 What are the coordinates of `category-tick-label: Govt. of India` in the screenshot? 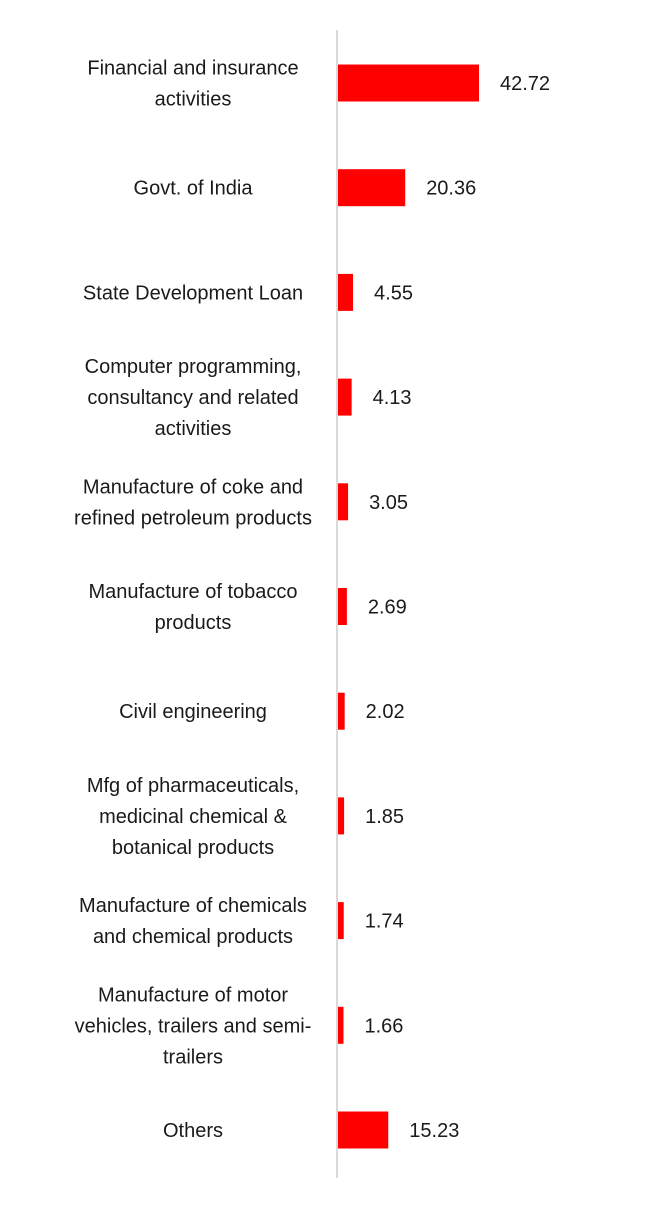 It's located at (194, 189).